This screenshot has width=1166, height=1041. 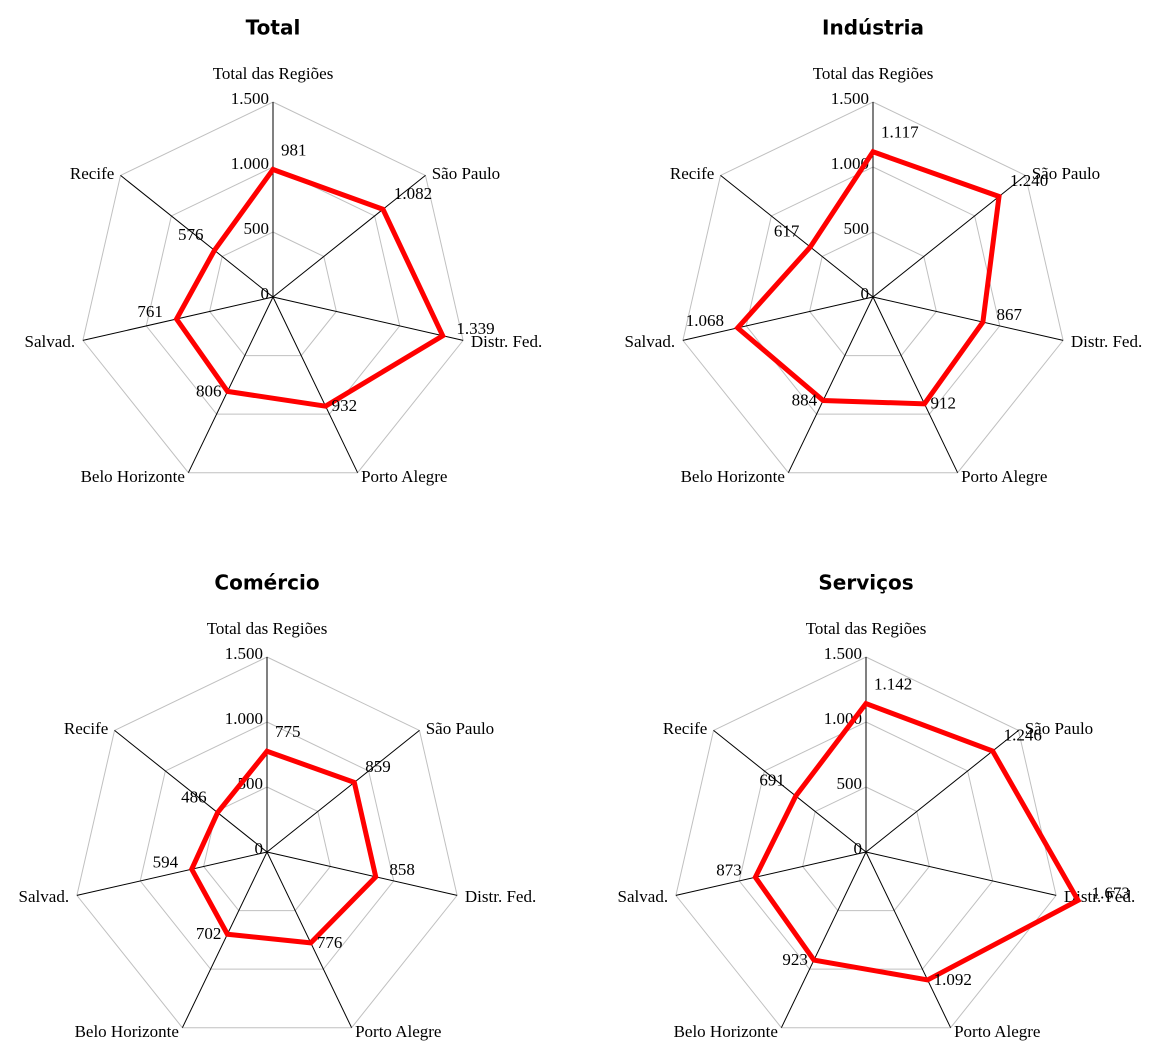 What do you see at coordinates (288, 731) in the screenshot?
I see `data-label: 775` at bounding box center [288, 731].